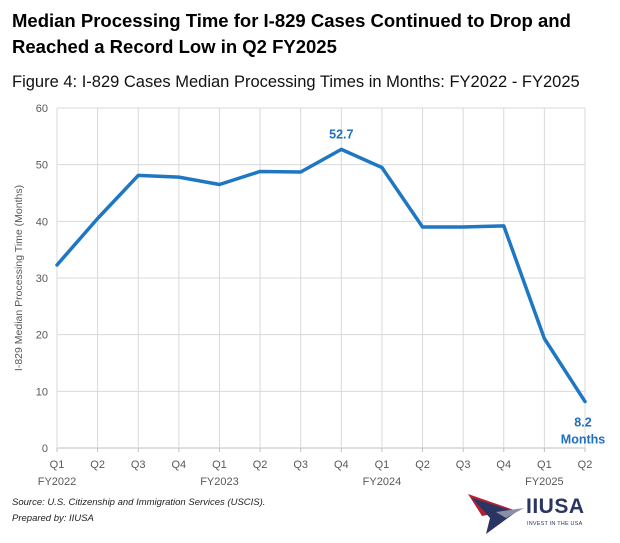 This screenshot has width=620, height=543. I want to click on logo-name: IIUSA, so click(555, 506).